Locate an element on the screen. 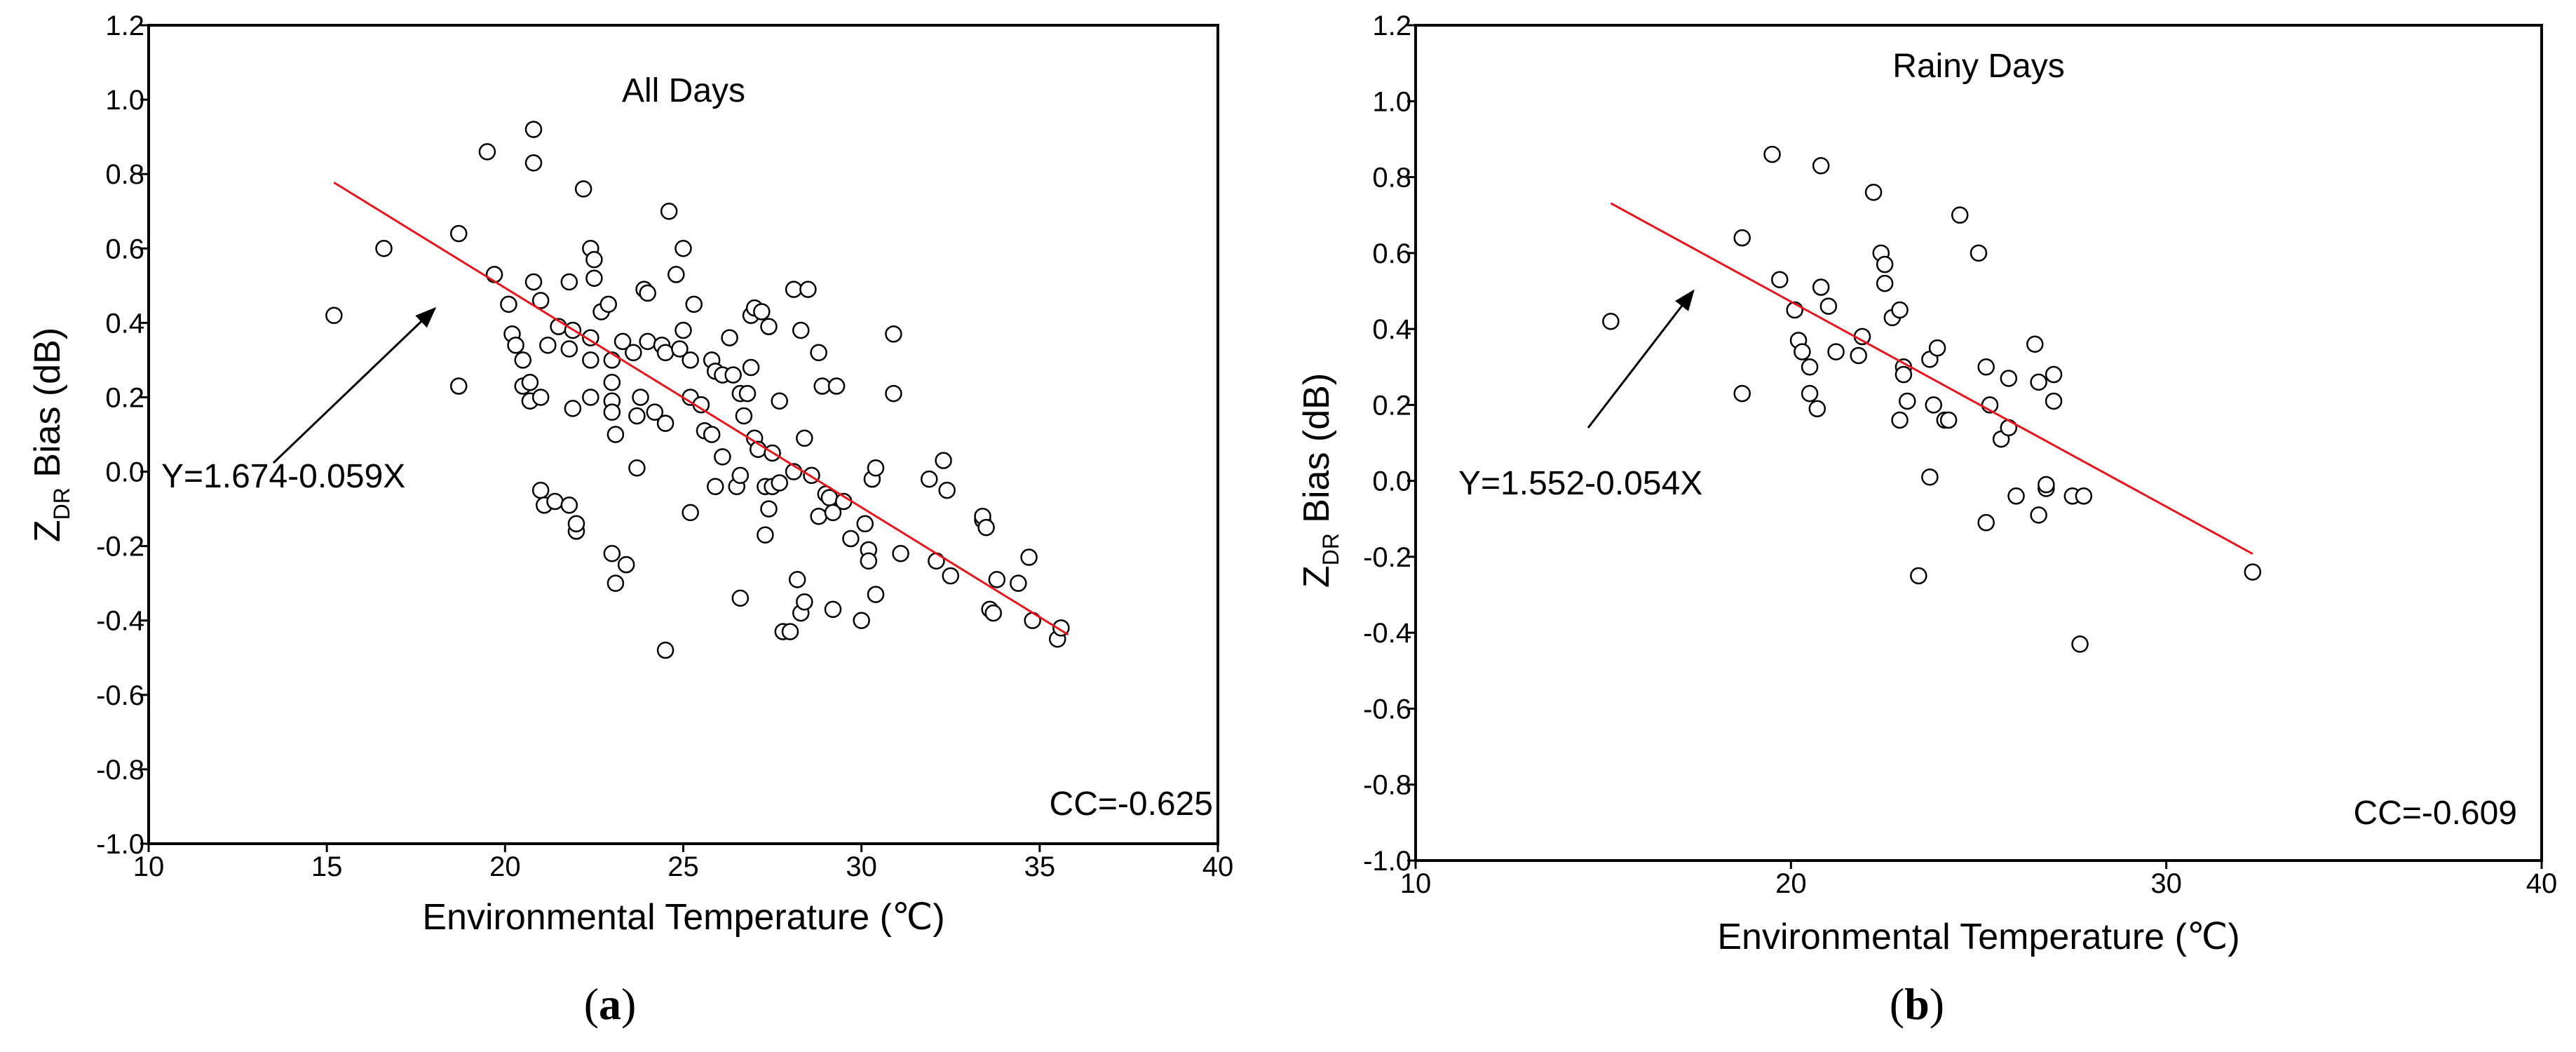 Image resolution: width=2576 pixels, height=1052 pixels. x-tick-label: 25 is located at coordinates (683, 867).